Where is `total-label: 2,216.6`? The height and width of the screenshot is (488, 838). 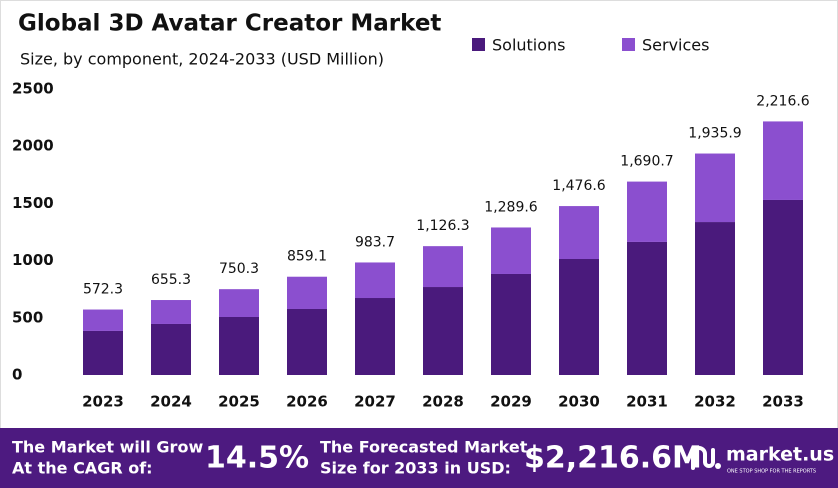
total-label: 2,216.6 is located at coordinates (783, 101).